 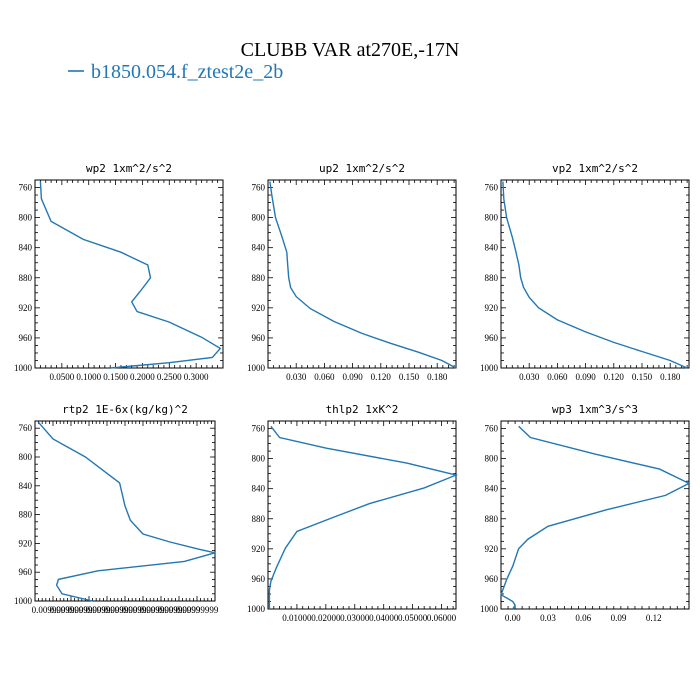 What do you see at coordinates (297, 618) in the screenshot?
I see `x-tick-label: 0.01000` at bounding box center [297, 618].